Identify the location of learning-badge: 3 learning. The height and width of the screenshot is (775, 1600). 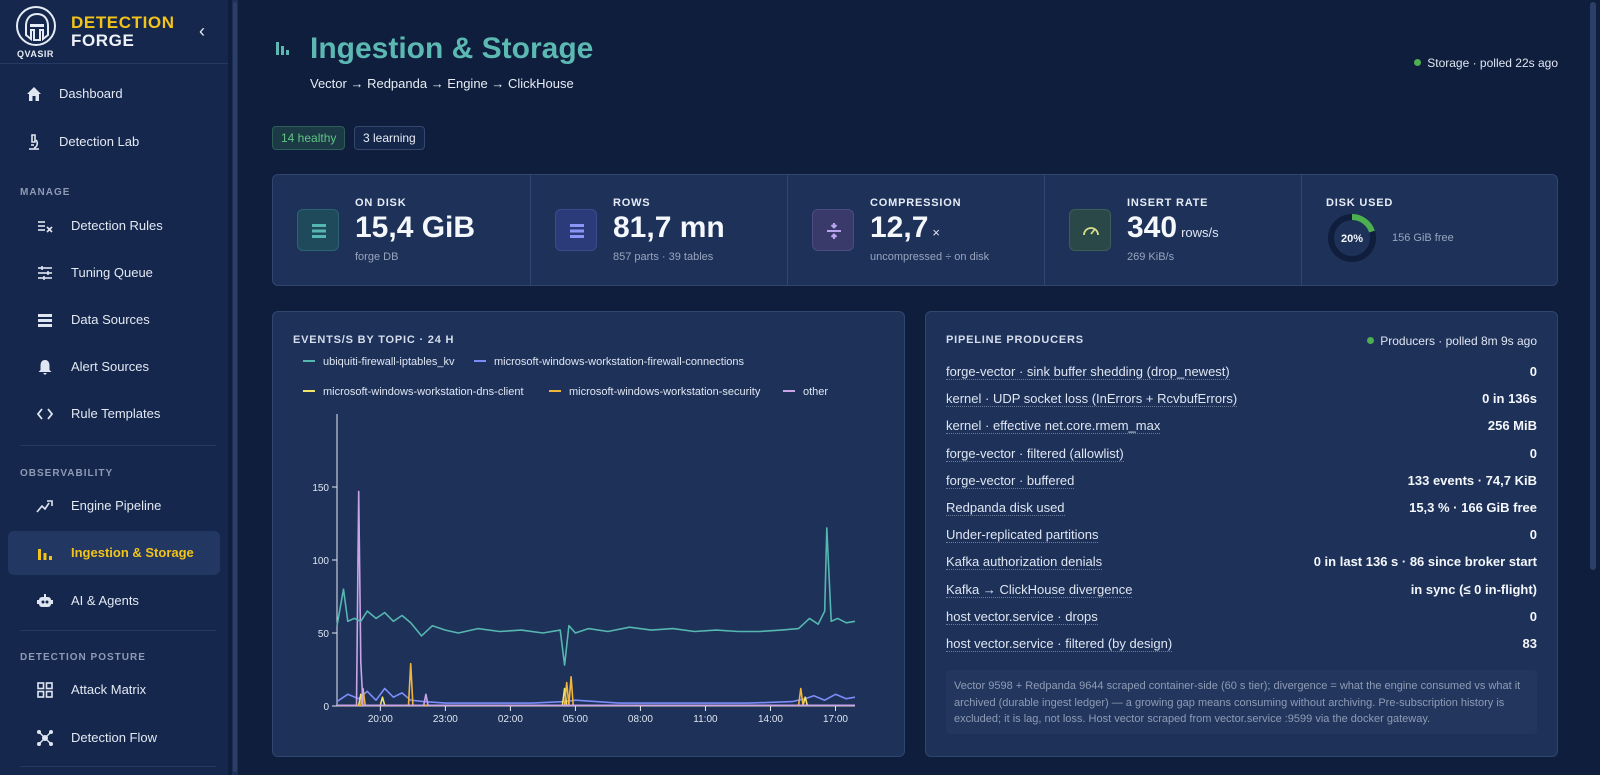
(389, 138).